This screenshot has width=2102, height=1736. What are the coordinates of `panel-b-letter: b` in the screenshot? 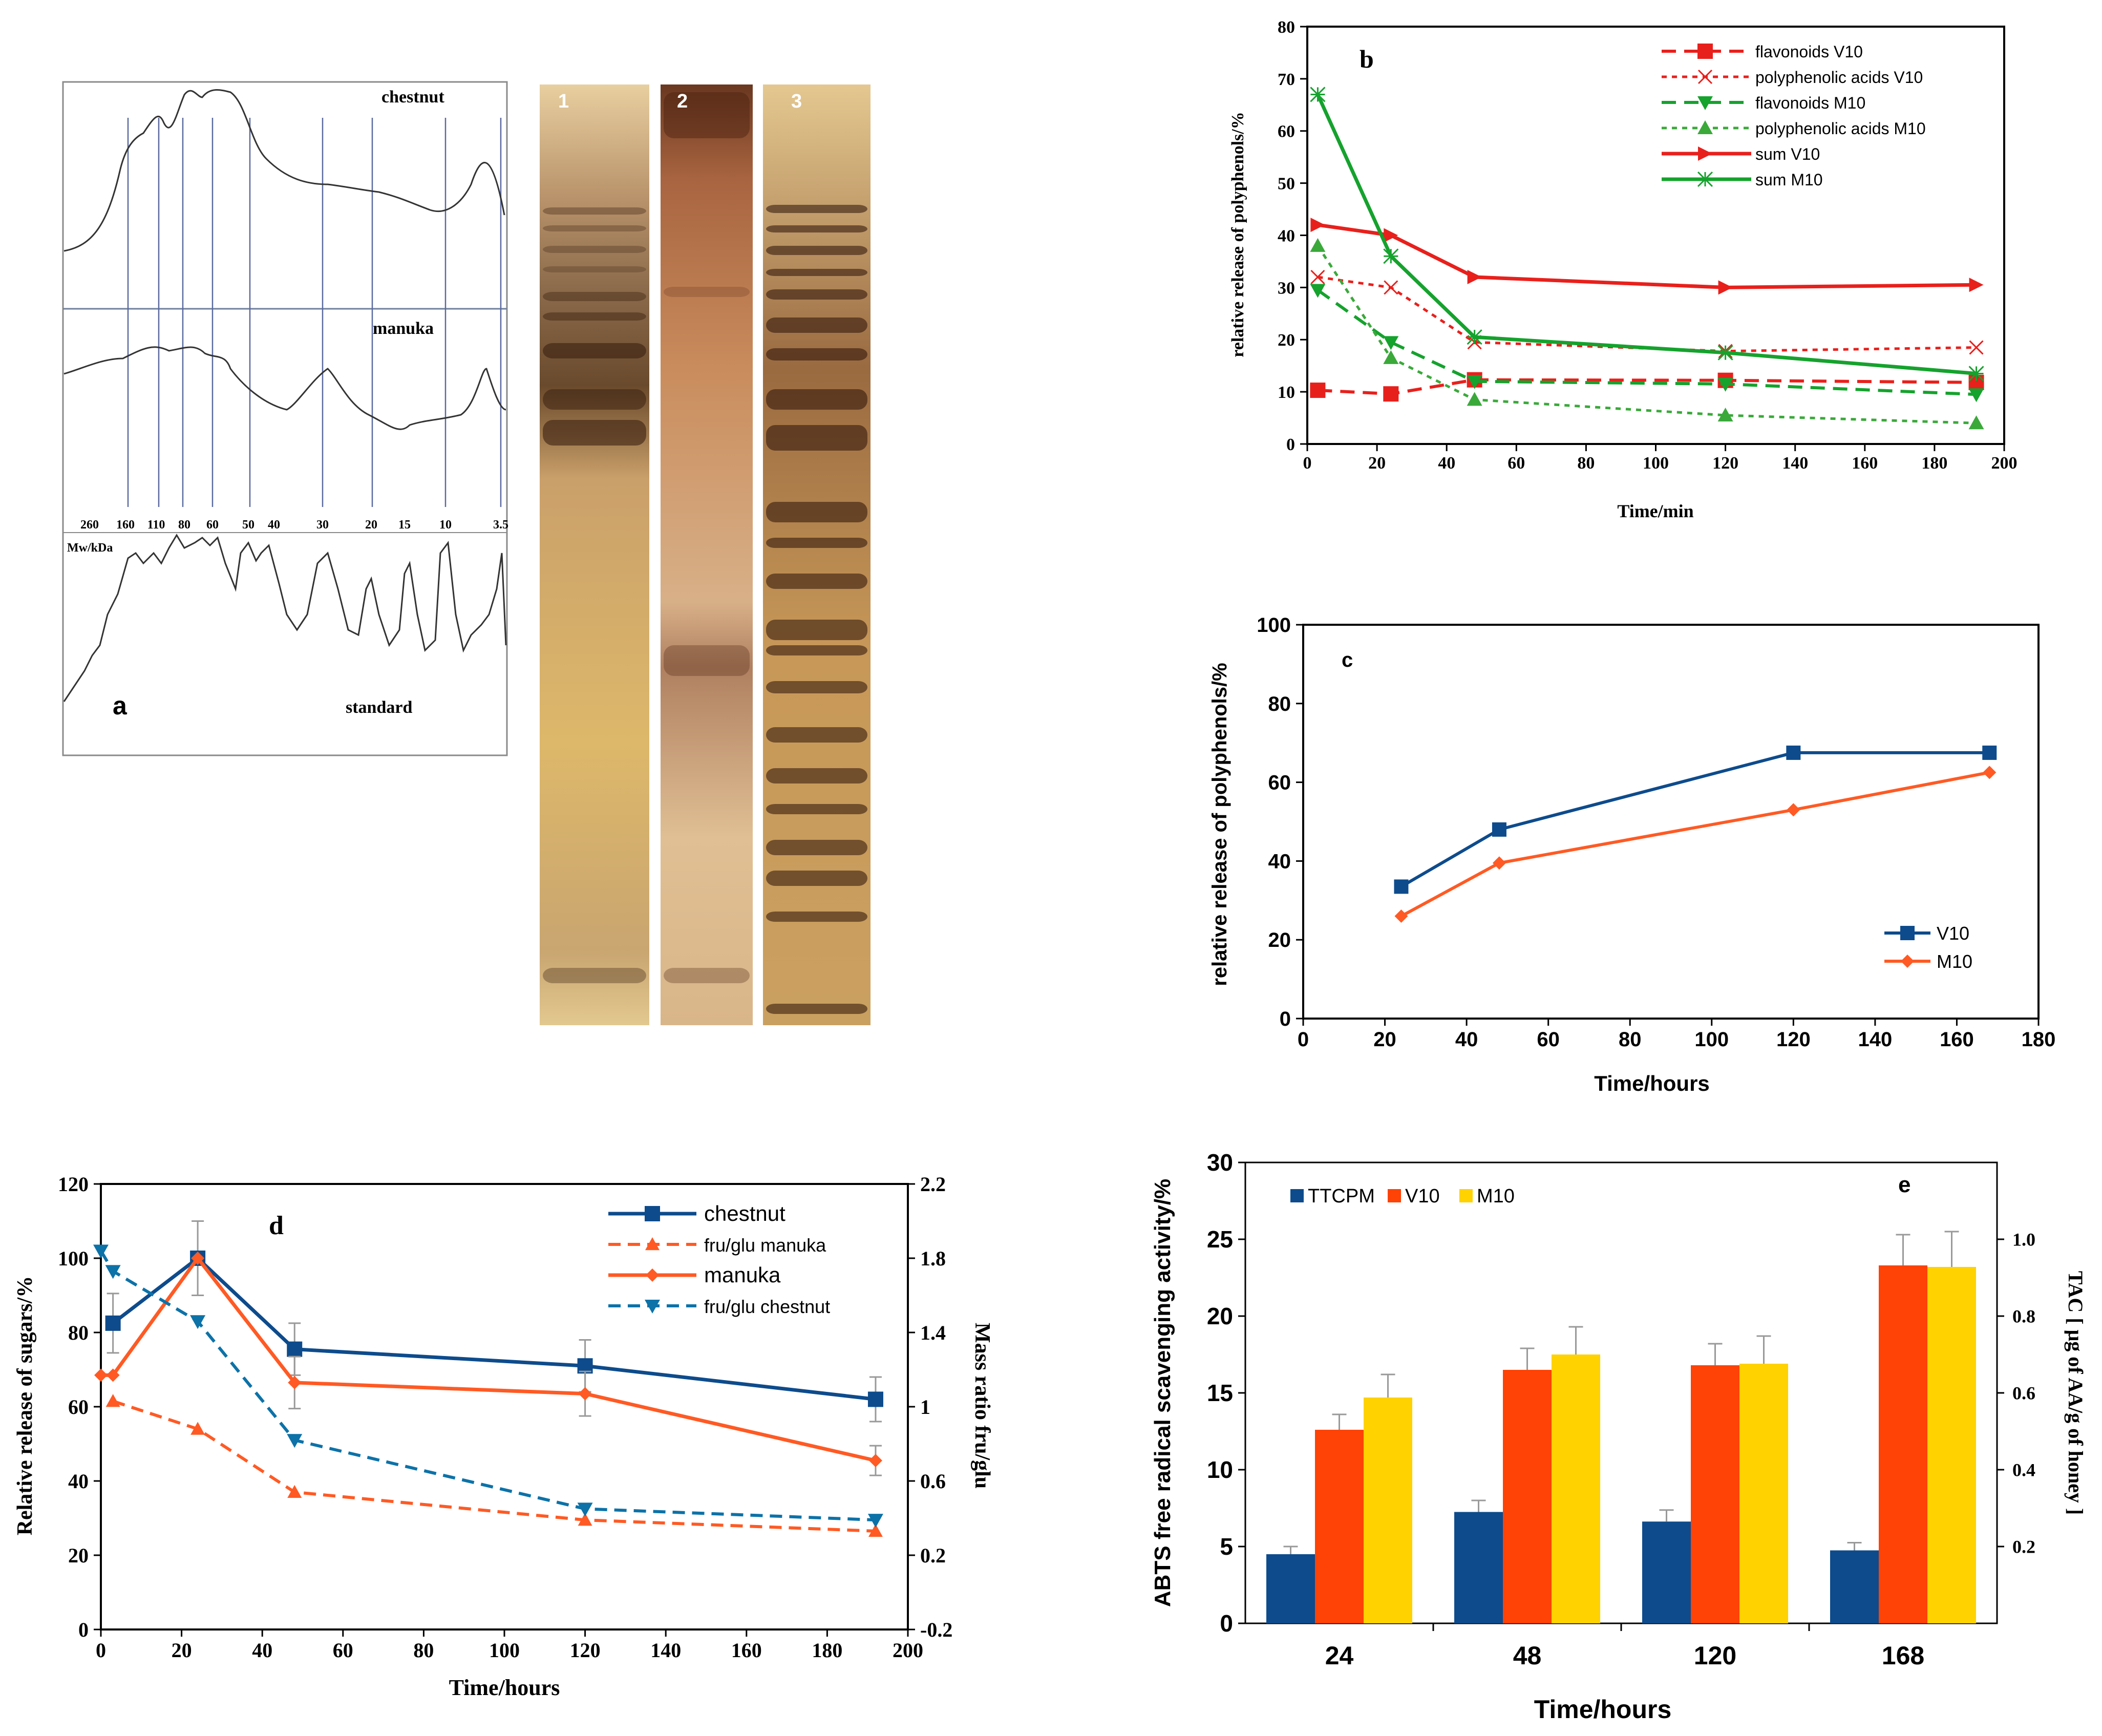 It's located at (1367, 59).